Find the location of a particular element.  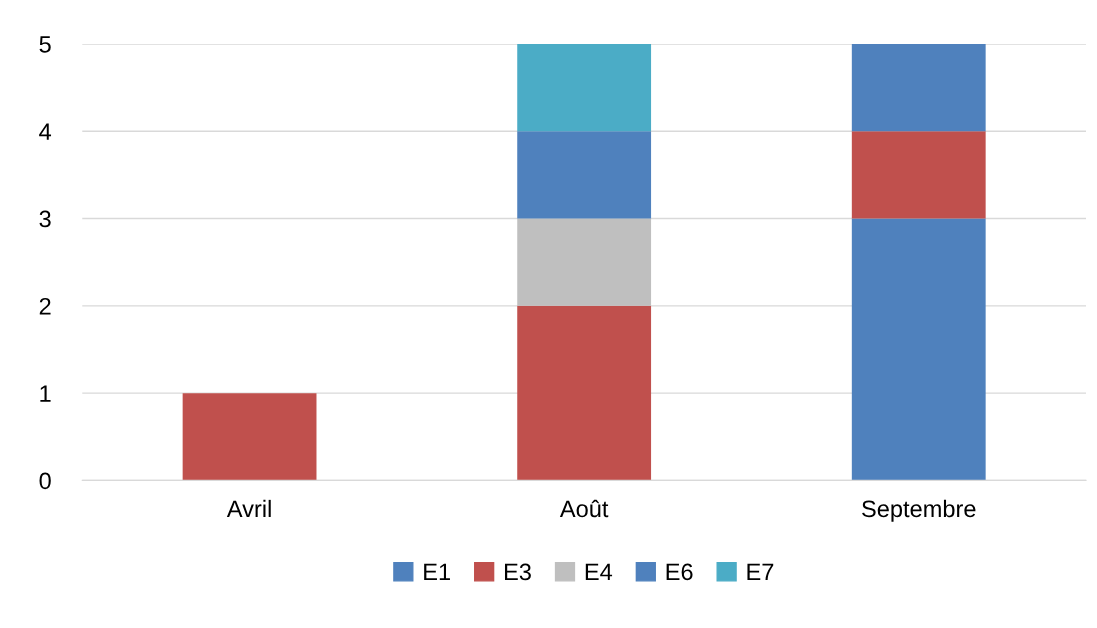

legend-label: E6 is located at coordinates (679, 572).